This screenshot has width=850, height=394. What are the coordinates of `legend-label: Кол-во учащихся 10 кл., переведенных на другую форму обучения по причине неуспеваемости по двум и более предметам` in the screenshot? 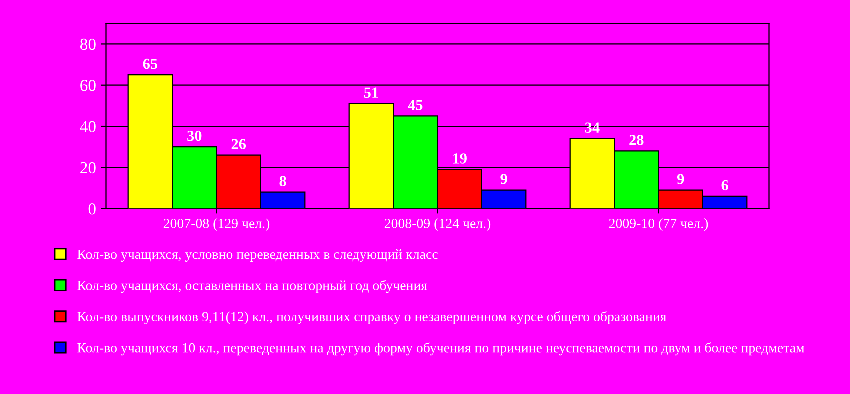 It's located at (441, 349).